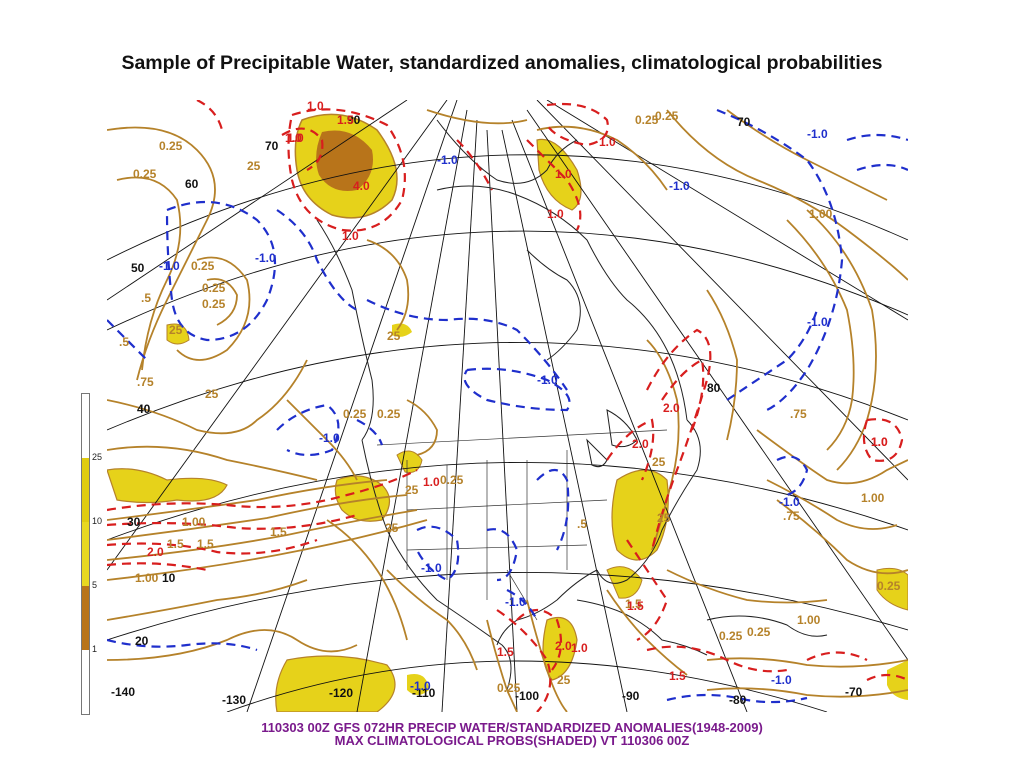 This screenshot has width=1024, height=768. I want to click on lat-label-90: 90, so click(354, 120).